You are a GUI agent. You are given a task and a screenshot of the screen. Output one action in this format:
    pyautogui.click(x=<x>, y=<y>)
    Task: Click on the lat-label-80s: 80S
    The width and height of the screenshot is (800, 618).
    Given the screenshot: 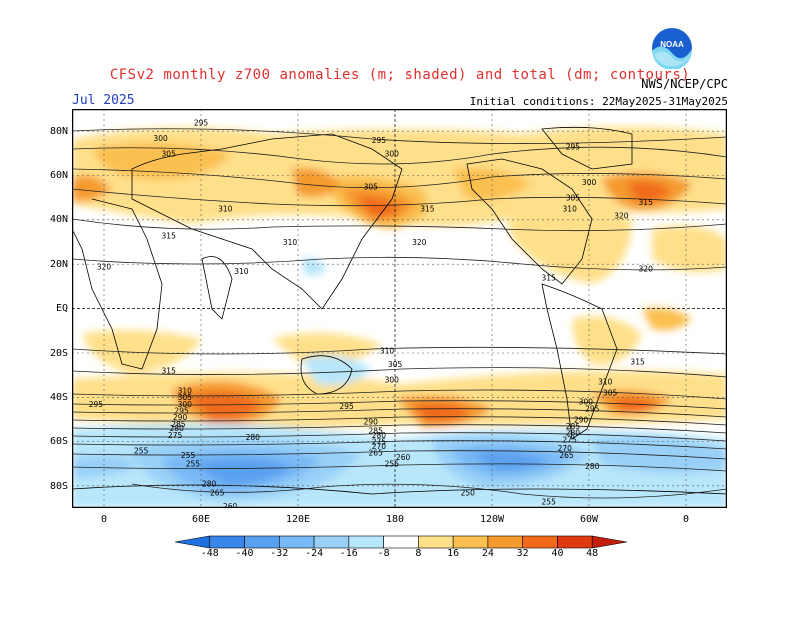 What is the action you would take?
    pyautogui.click(x=58, y=486)
    